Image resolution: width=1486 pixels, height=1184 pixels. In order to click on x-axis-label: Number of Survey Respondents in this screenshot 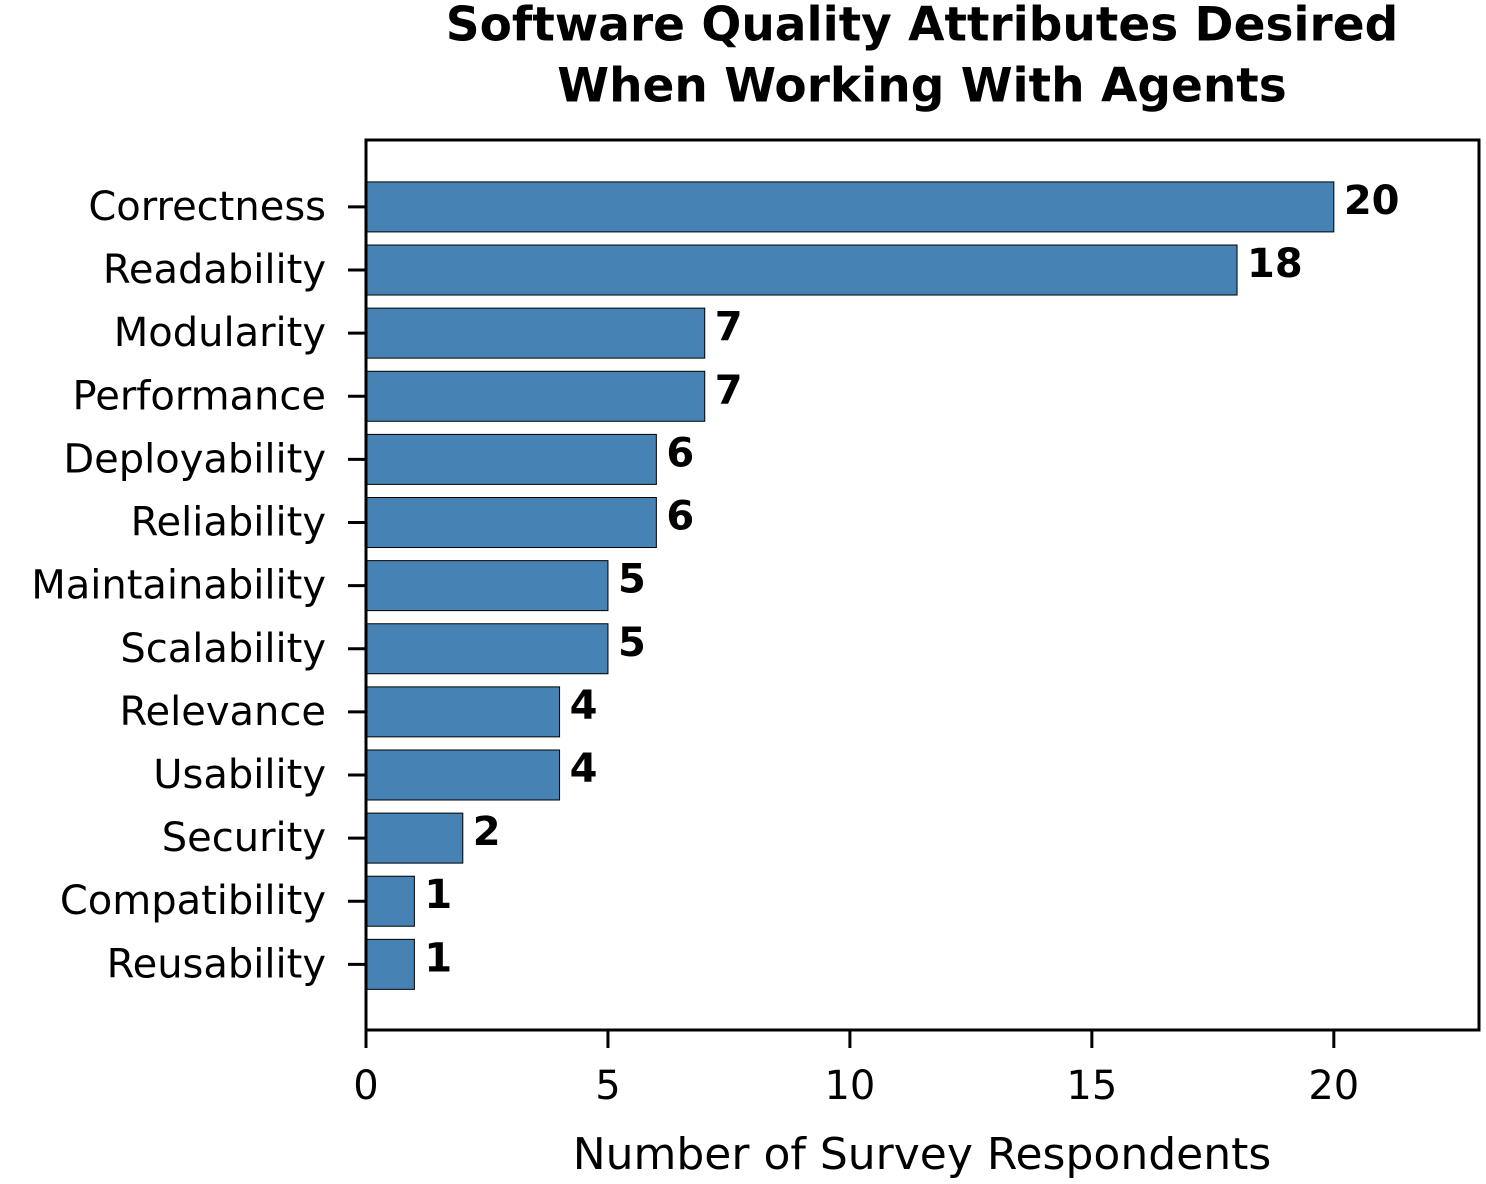, I will do `click(922, 1154)`.